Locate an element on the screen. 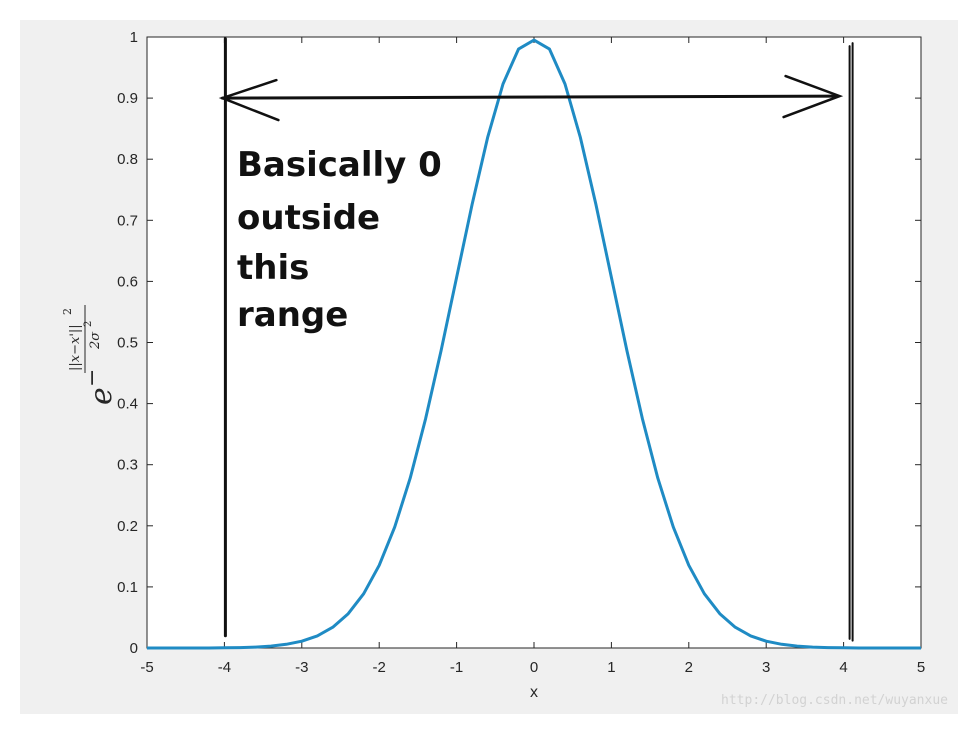  y-tick-label: 0.1 is located at coordinates (127, 587).